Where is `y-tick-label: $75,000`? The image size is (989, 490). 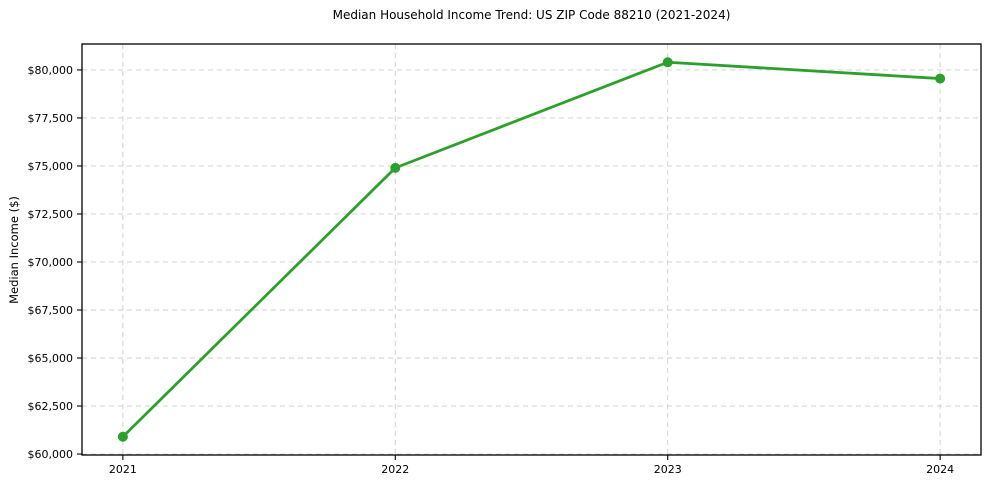
y-tick-label: $75,000 is located at coordinates (51, 166).